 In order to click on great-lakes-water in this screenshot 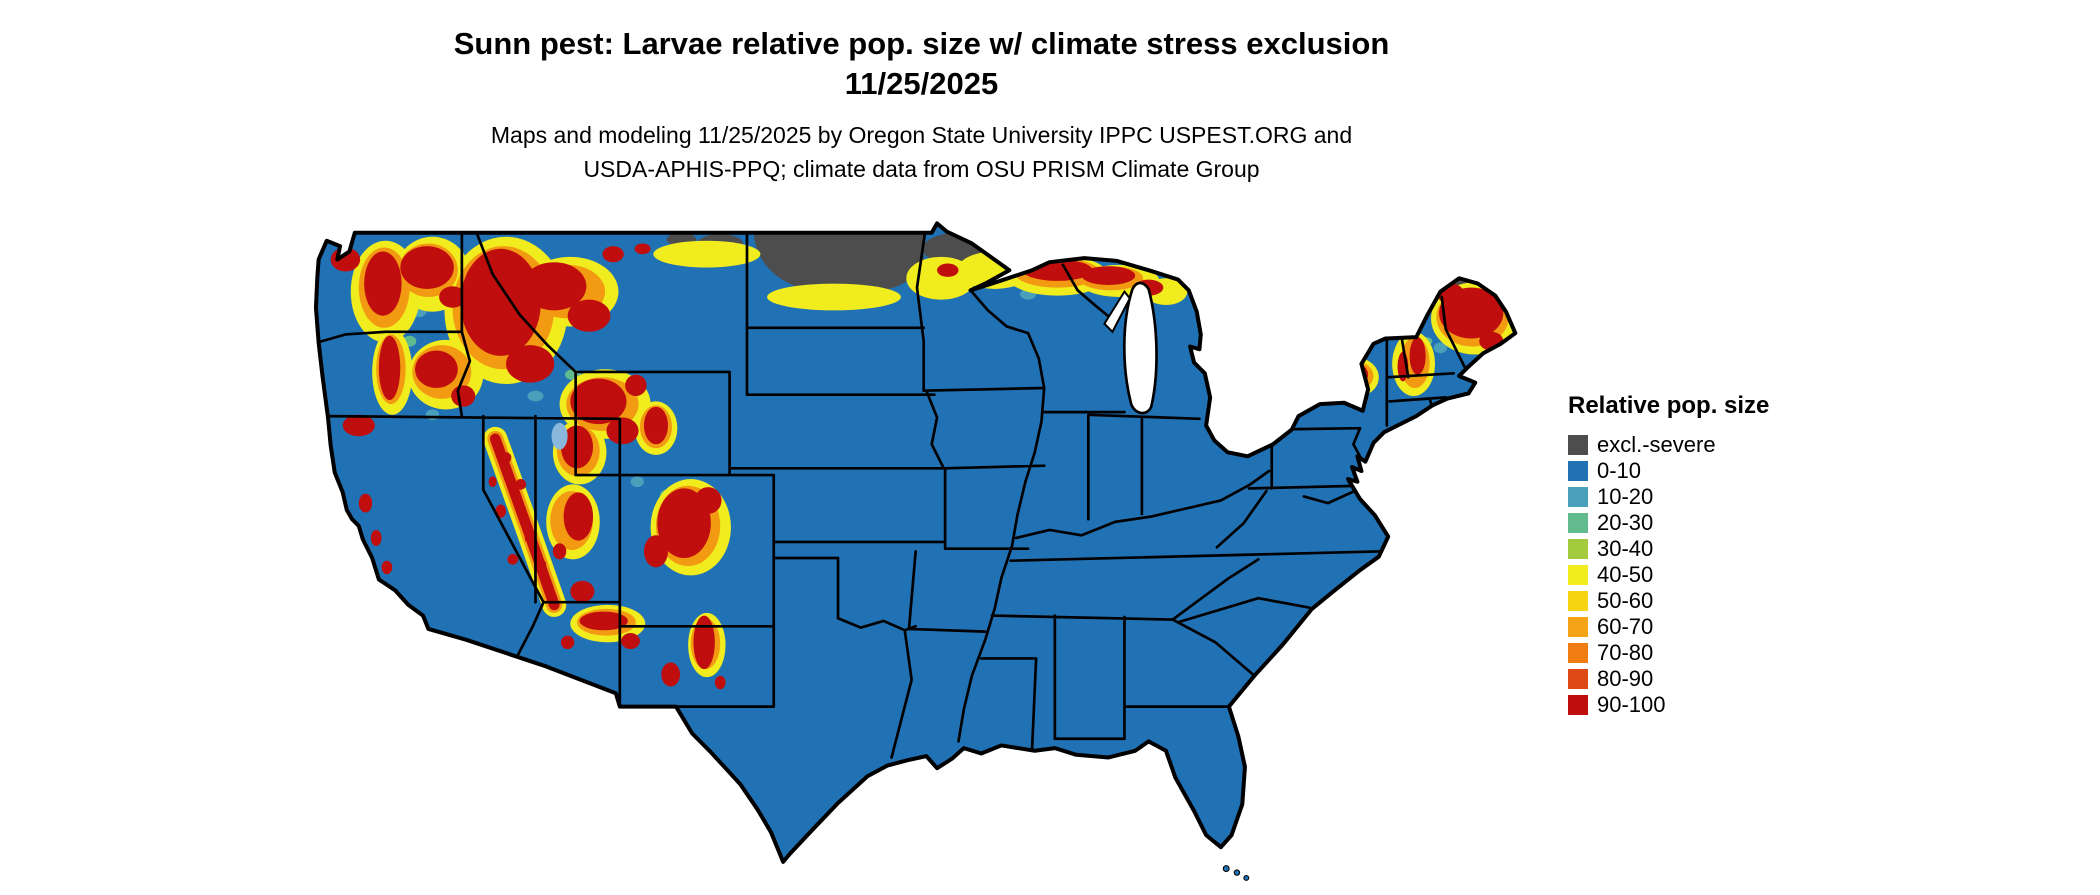, I will do `click(1130, 348)`.